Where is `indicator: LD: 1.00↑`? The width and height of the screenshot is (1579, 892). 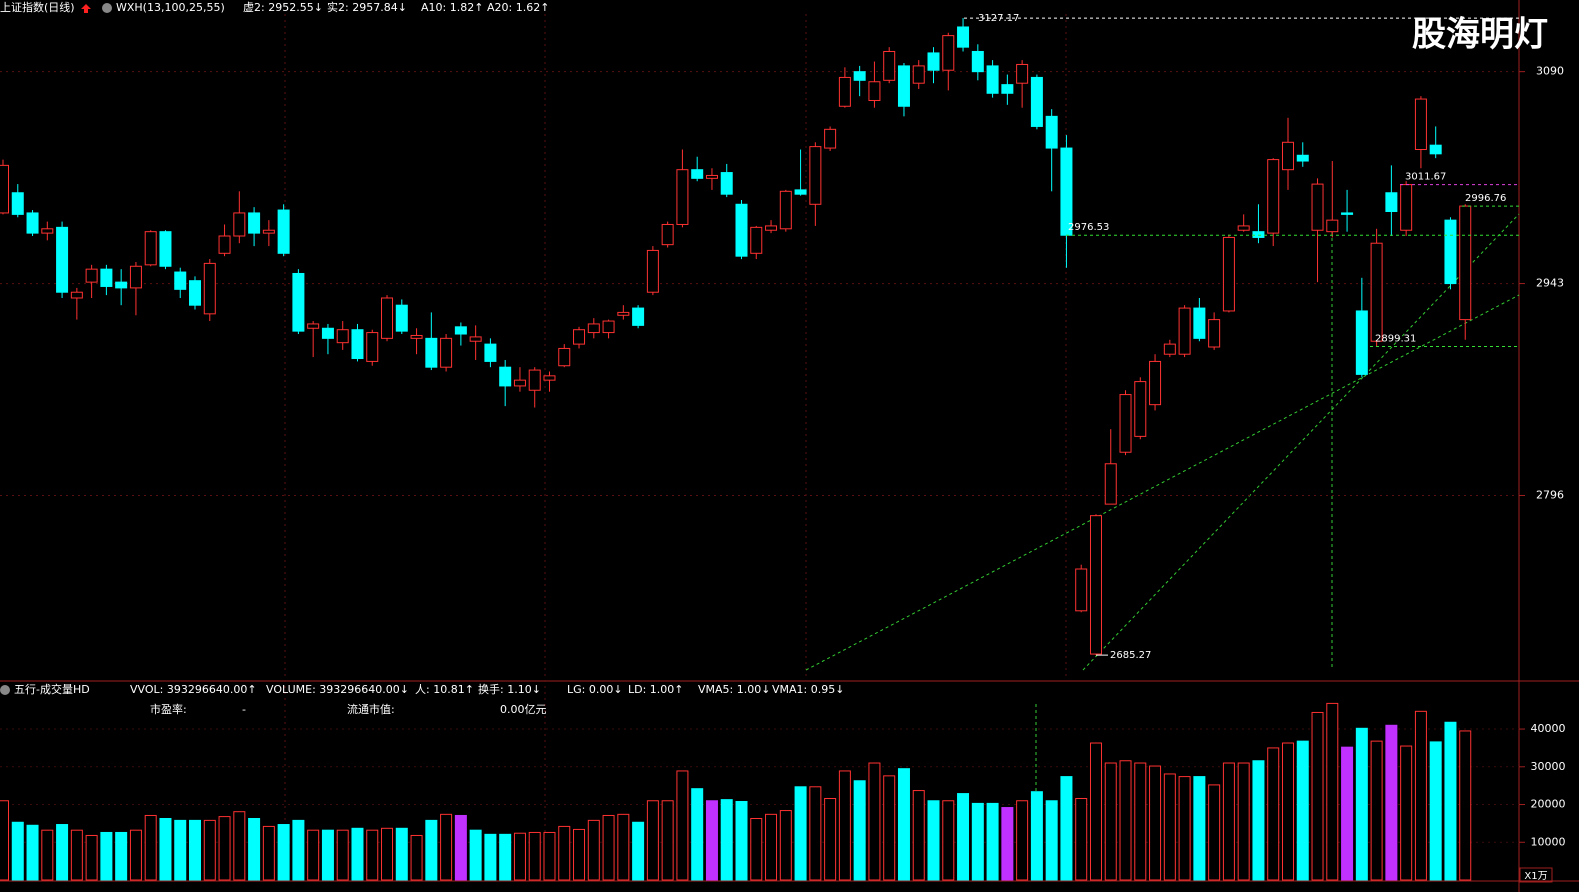
indicator: LD: 1.00↑ is located at coordinates (656, 689).